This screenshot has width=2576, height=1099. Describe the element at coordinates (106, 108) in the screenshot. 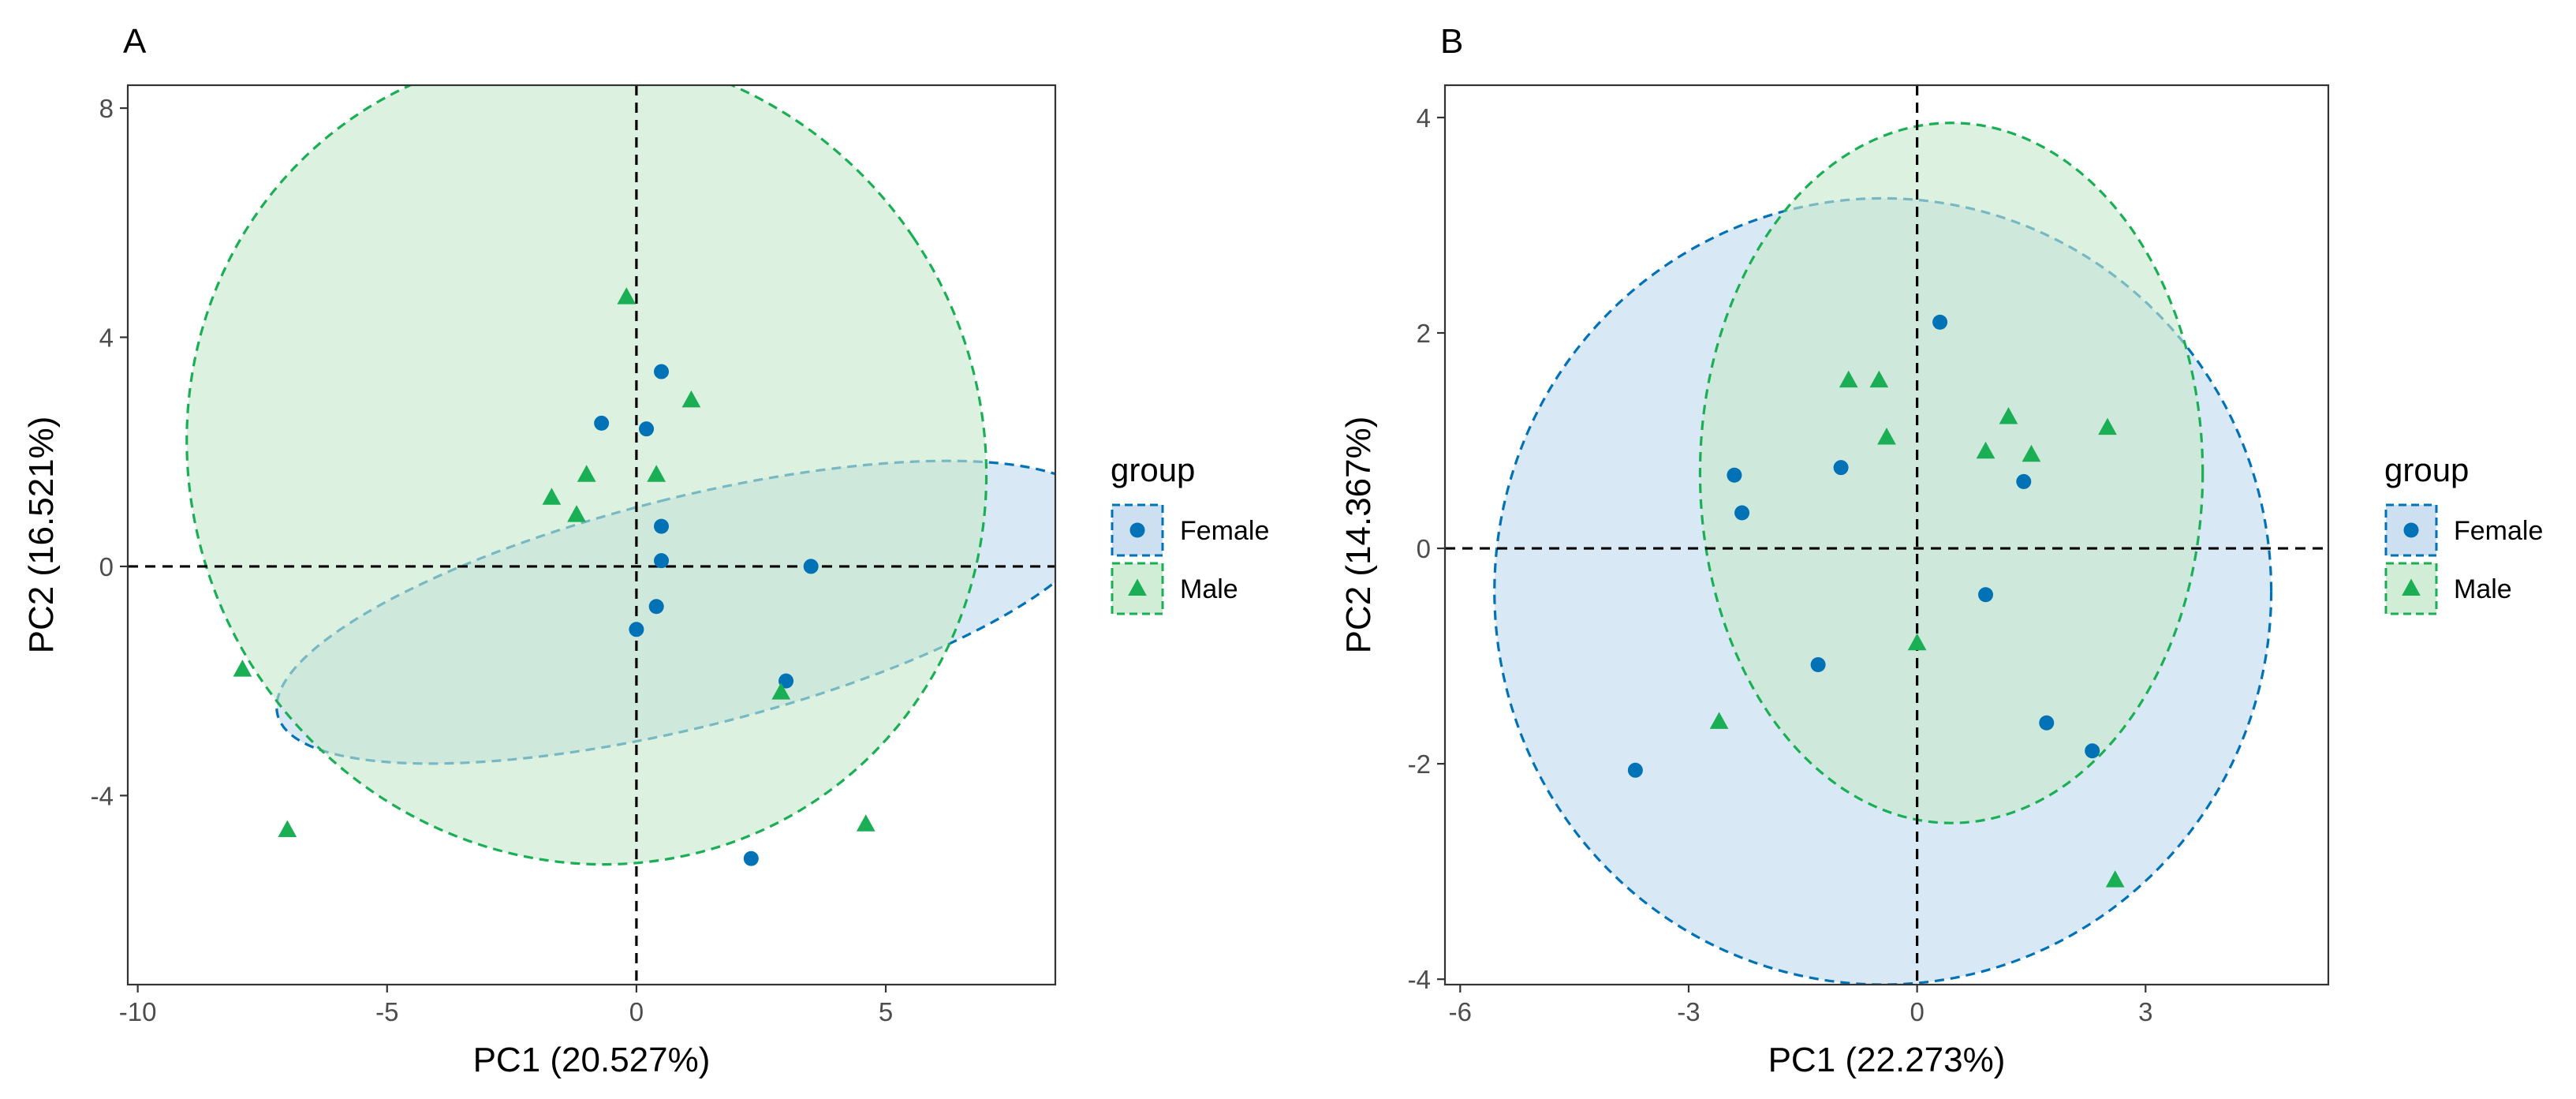

I see `y-tick-label: 8` at that location.